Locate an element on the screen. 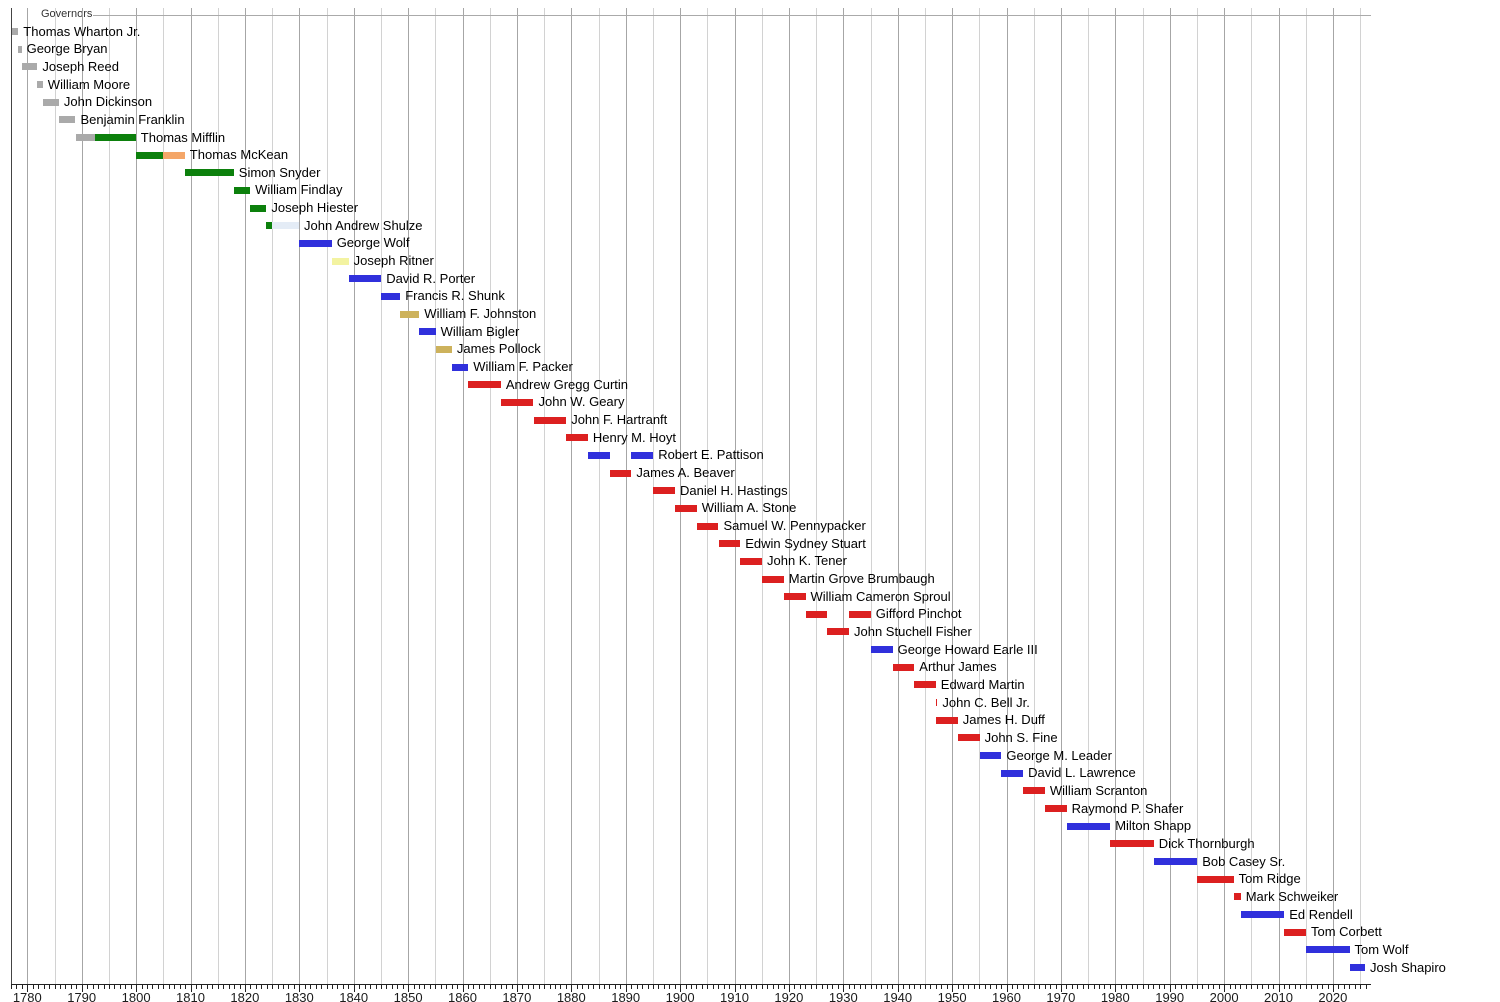  gridline-1935 is located at coordinates (871, 496).